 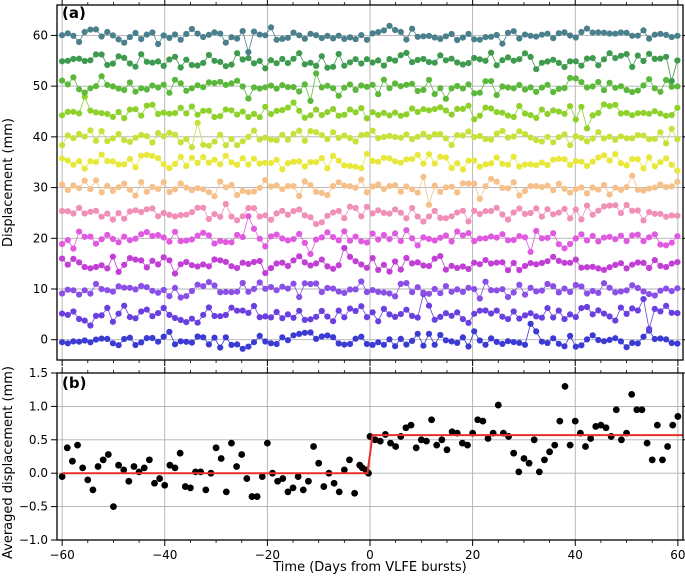 What do you see at coordinates (8, 182) in the screenshot?
I see `panel-a-ylabel: Displacement (mm)` at bounding box center [8, 182].